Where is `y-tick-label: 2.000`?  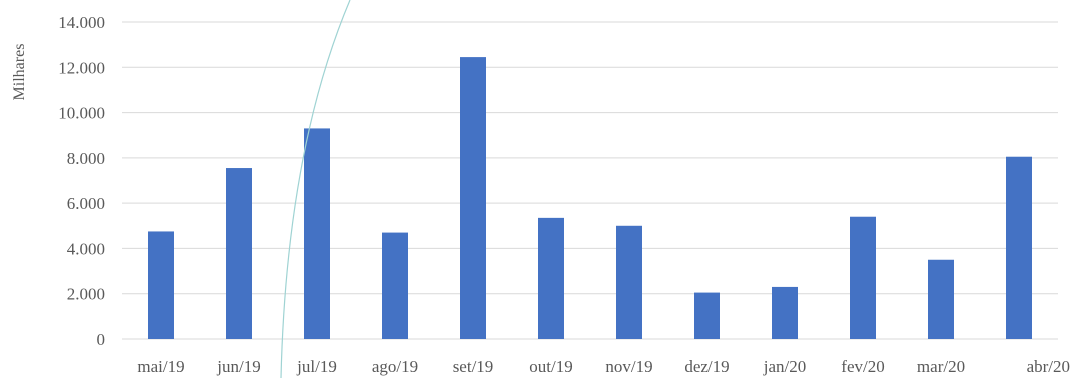 y-tick-label: 2.000 is located at coordinates (86, 294).